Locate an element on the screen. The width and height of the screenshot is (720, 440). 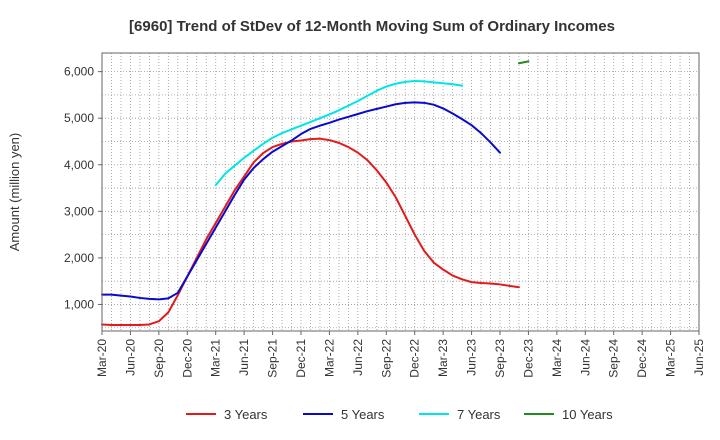
x-tick-label: Mar-20 is located at coordinates (102, 358).